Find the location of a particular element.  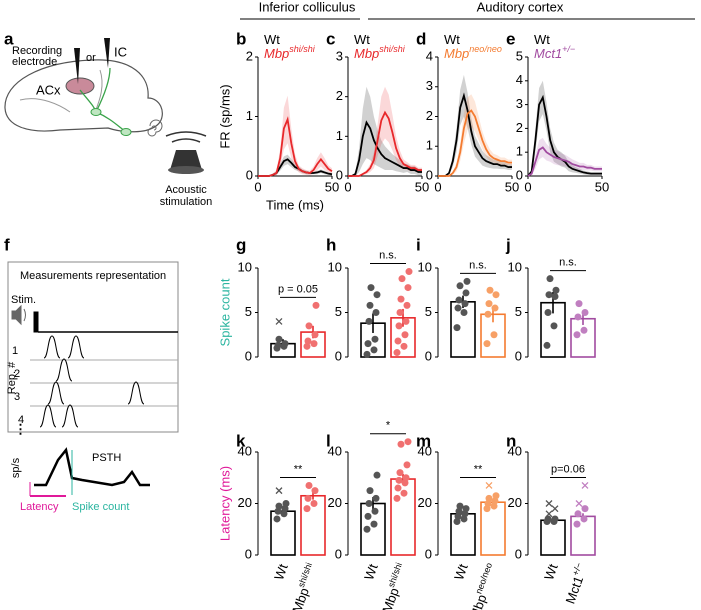

x-tick-label: 0 is located at coordinates (347, 186).